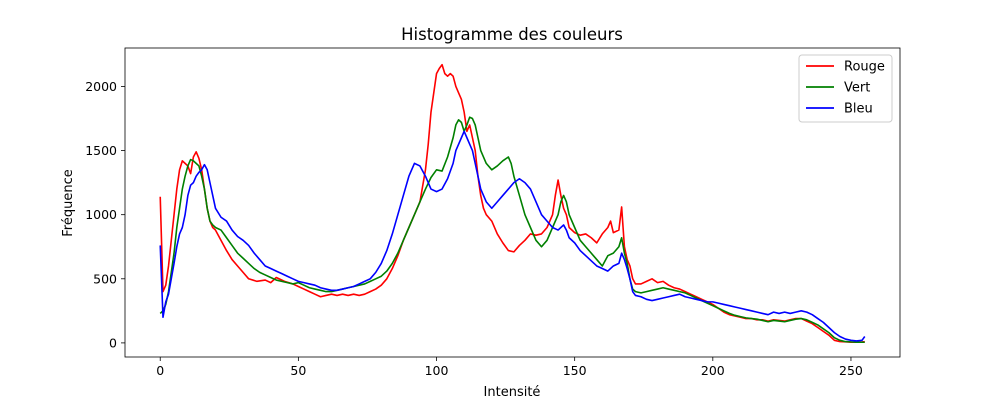 The height and width of the screenshot is (400, 1000). Describe the element at coordinates (101, 214) in the screenshot. I see `y-tick-label: 1000` at that location.